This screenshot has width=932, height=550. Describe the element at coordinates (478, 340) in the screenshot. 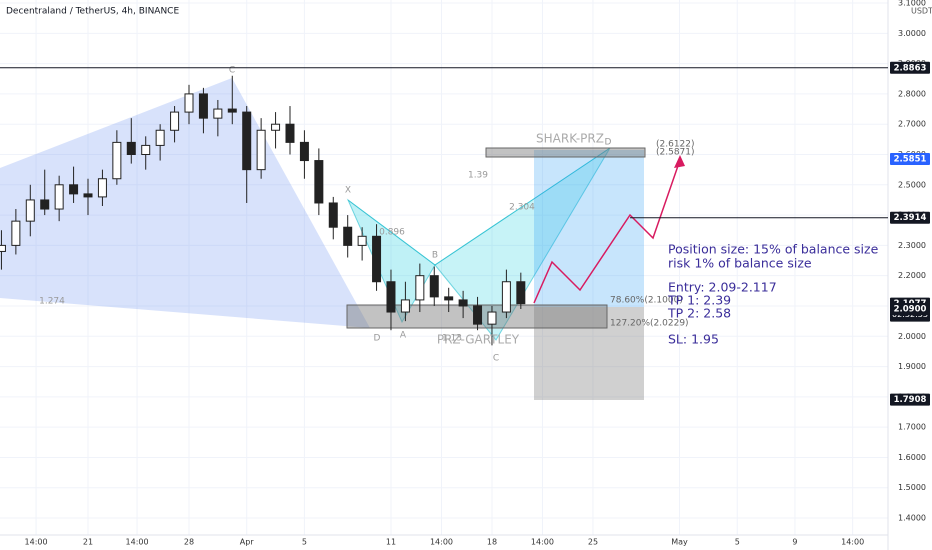

I see `annotation: PRZ-GARTLEY` at that location.